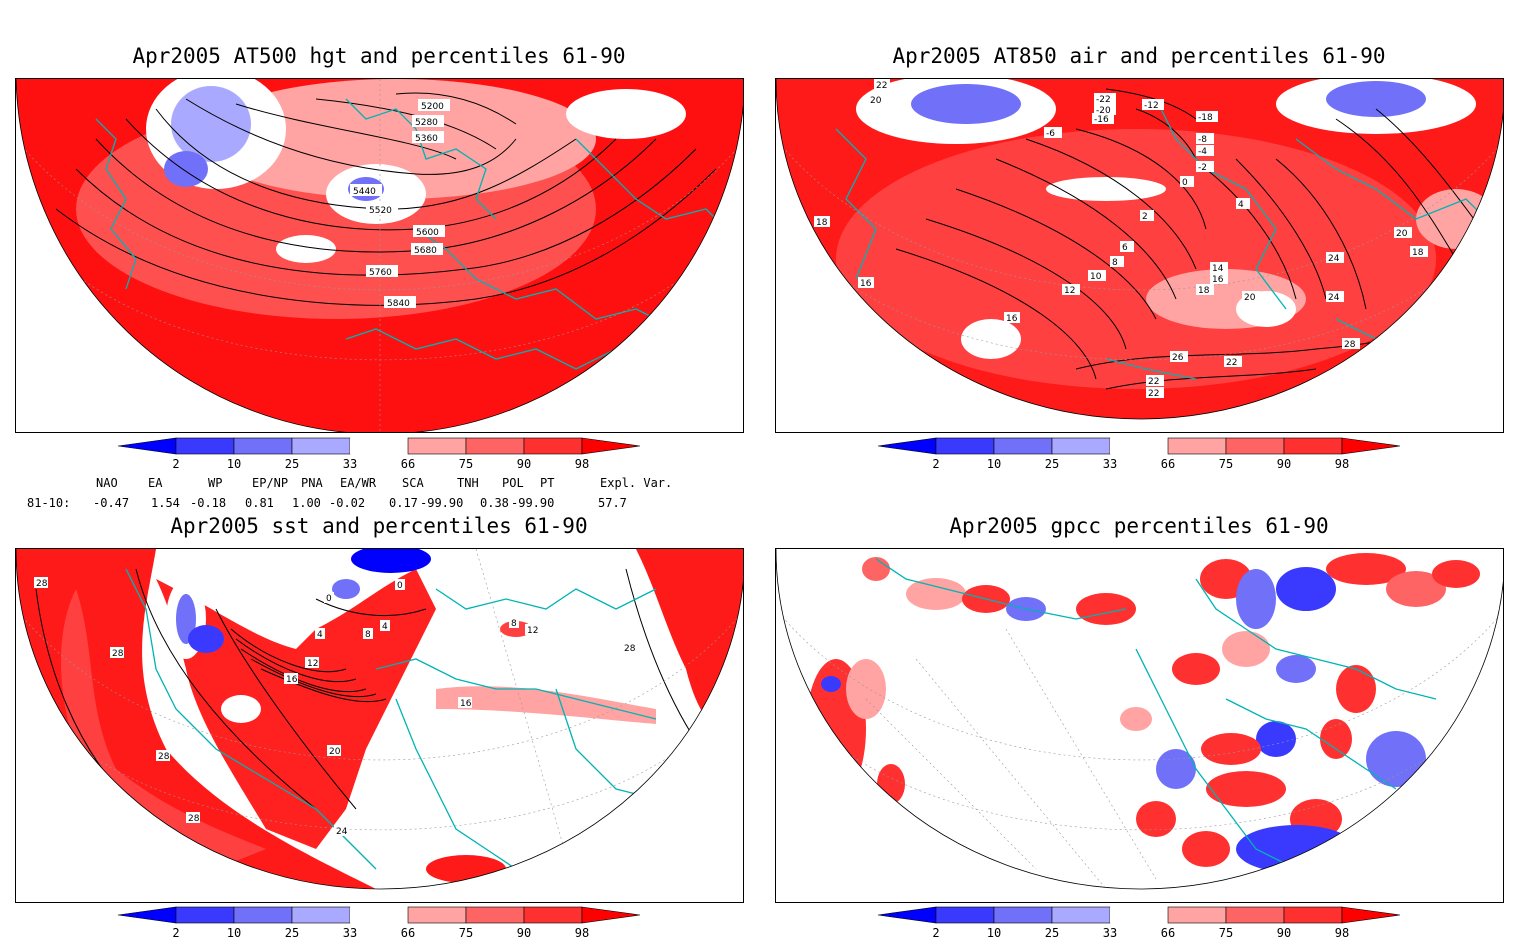 The width and height of the screenshot is (1520, 941). I want to click on contour-label: 5840, so click(398, 304).